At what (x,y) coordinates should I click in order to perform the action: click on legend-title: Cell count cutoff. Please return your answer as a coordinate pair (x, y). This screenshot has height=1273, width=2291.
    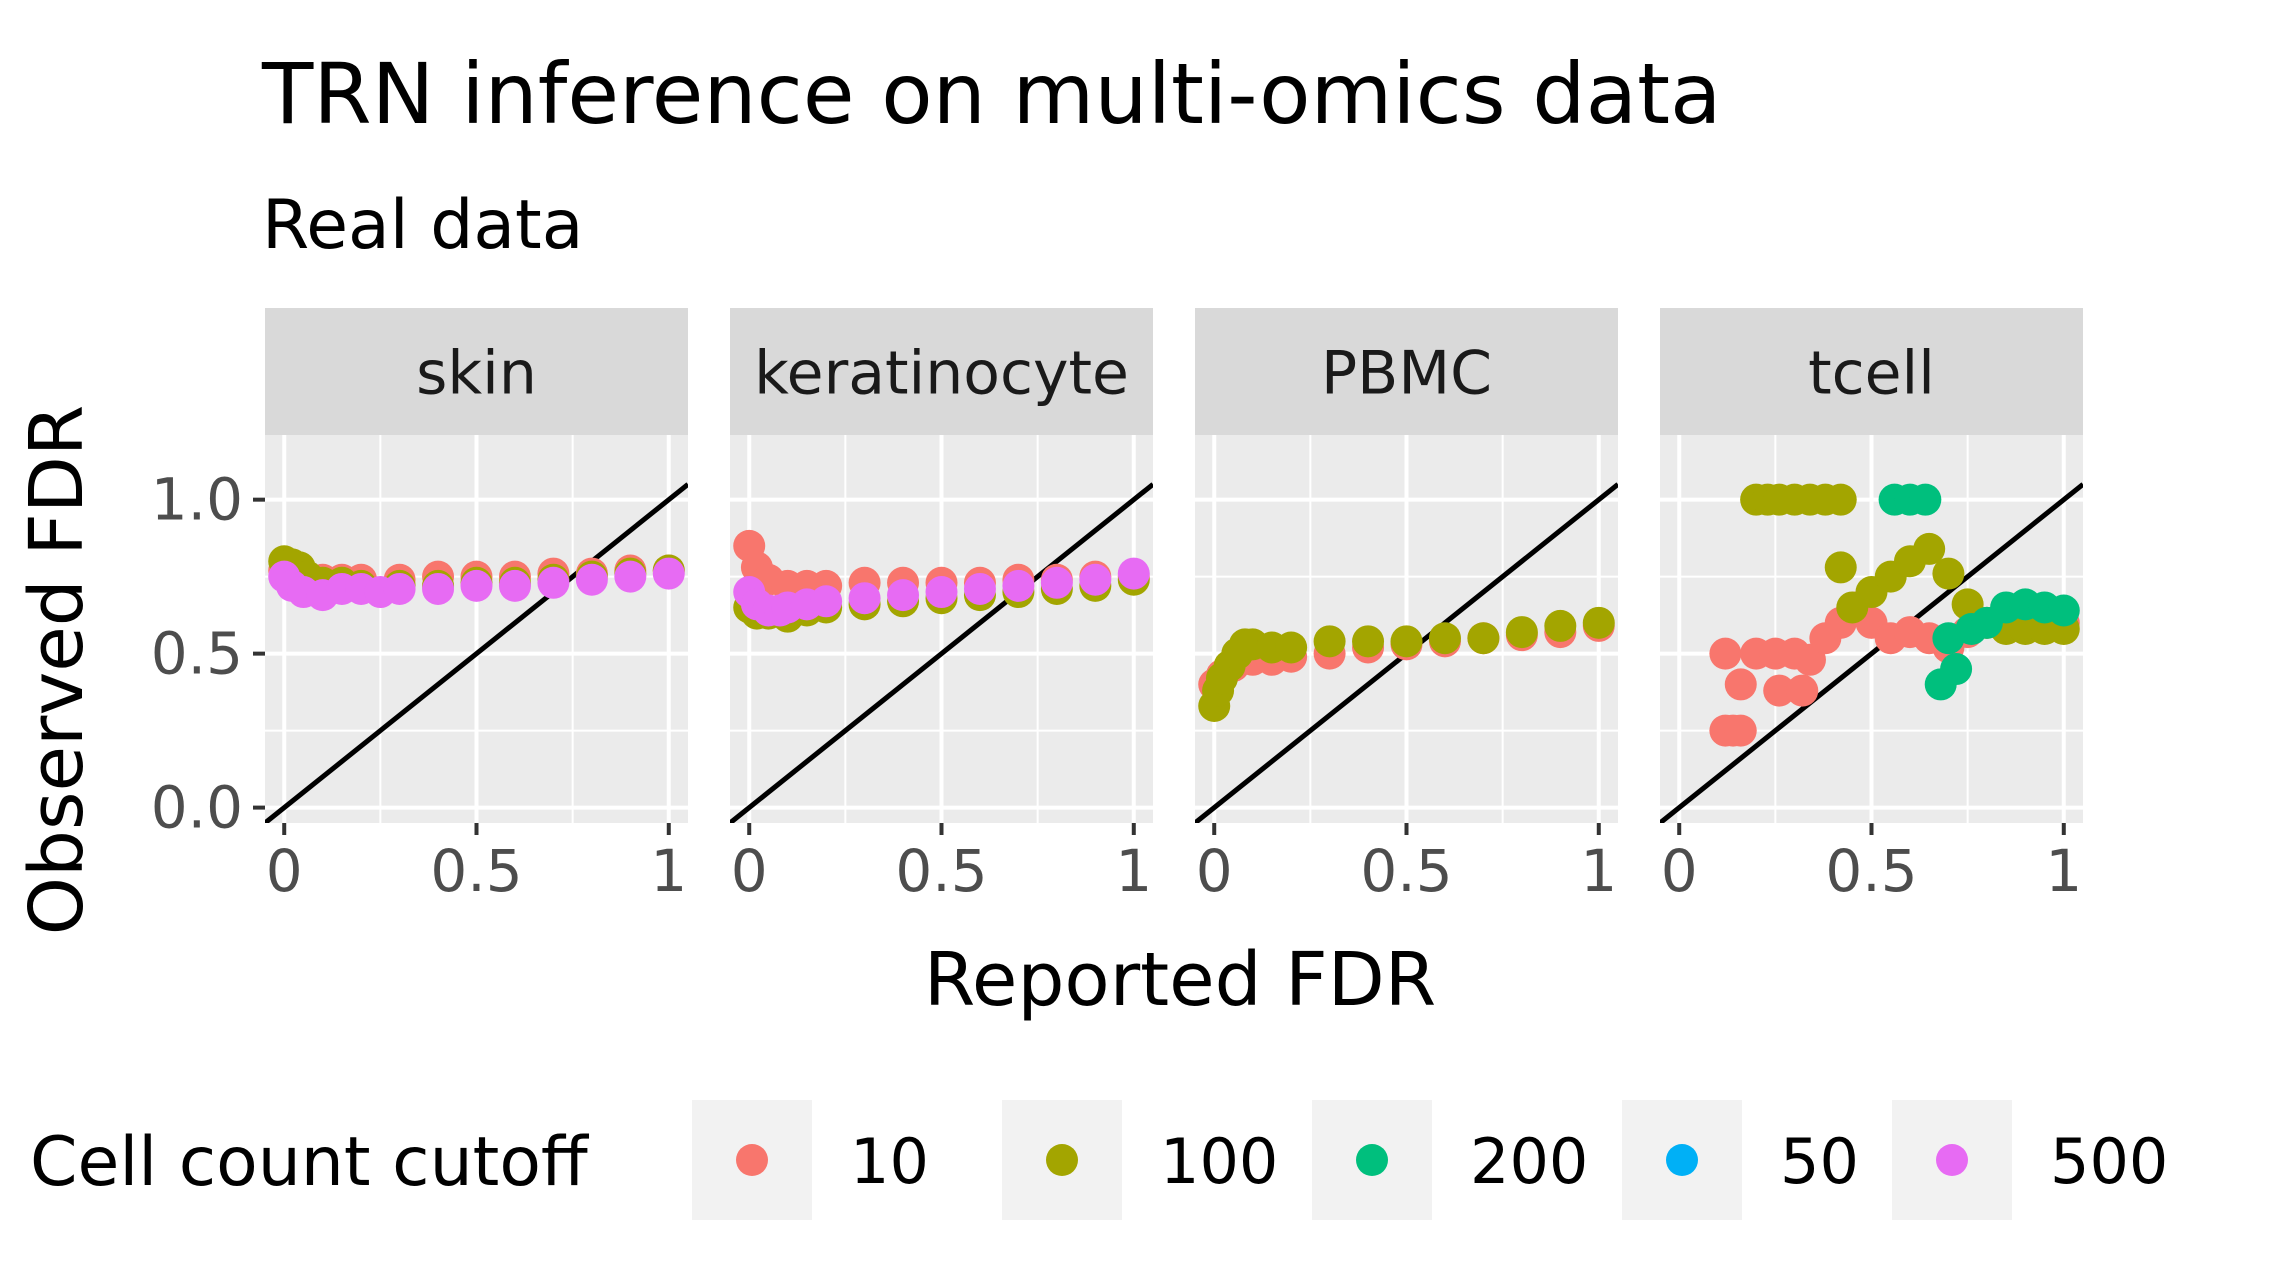
    Looking at the image, I should click on (310, 1162).